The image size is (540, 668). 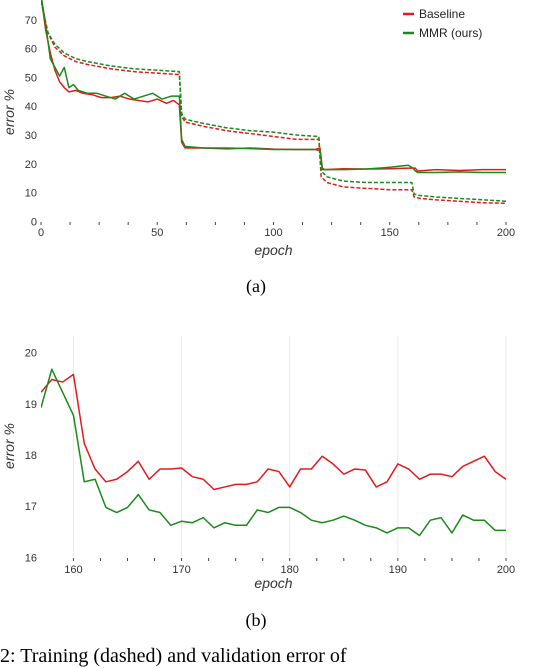 What do you see at coordinates (442, 14) in the screenshot?
I see `legend-baseline-label: Baseline` at bounding box center [442, 14].